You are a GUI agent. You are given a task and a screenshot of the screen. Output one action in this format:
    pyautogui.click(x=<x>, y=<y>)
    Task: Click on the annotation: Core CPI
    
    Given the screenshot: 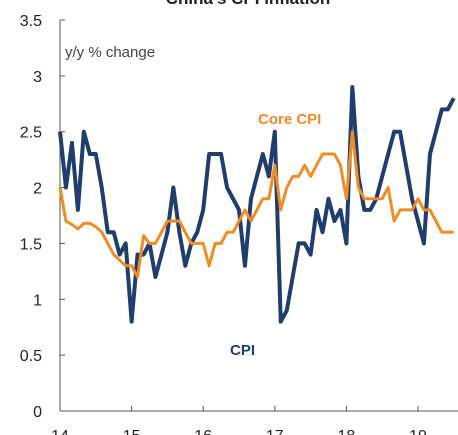 What is the action you would take?
    pyautogui.click(x=289, y=119)
    